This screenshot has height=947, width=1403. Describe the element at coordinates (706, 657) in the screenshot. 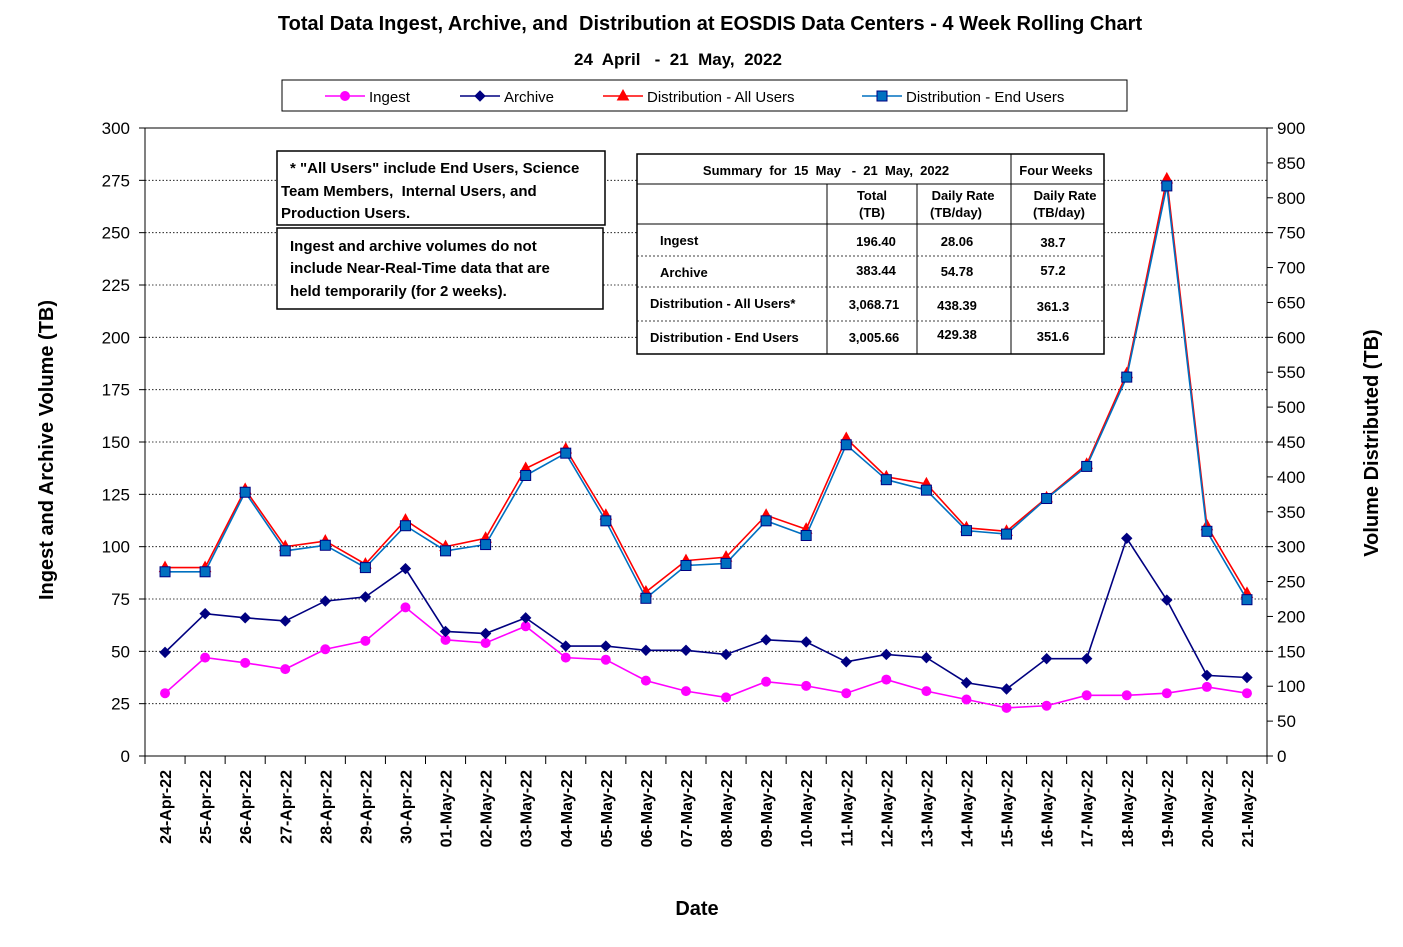

I see `series-ingest` at that location.